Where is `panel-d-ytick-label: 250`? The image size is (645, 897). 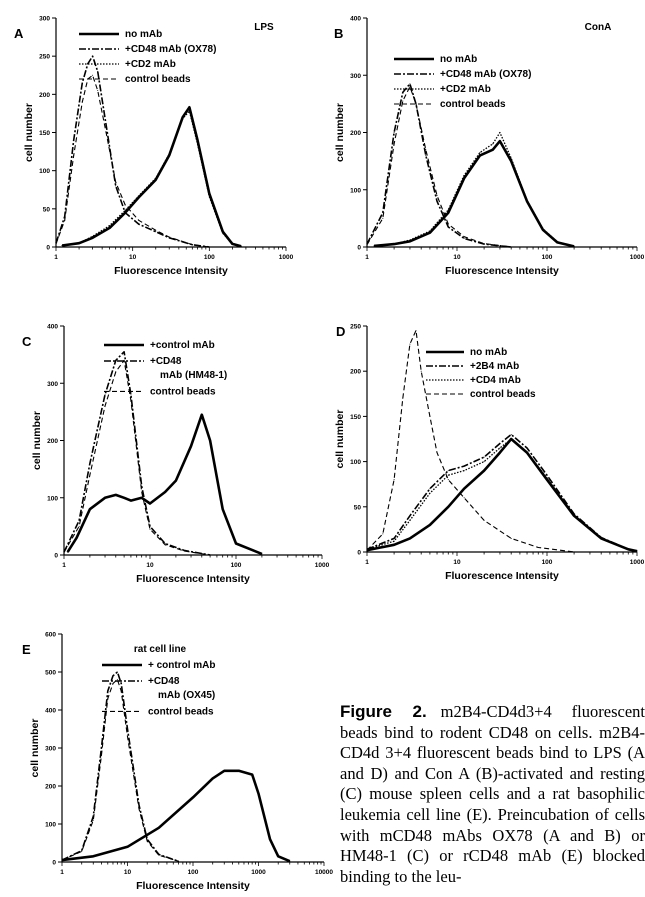
panel-d-ytick-label: 250 is located at coordinates (355, 327).